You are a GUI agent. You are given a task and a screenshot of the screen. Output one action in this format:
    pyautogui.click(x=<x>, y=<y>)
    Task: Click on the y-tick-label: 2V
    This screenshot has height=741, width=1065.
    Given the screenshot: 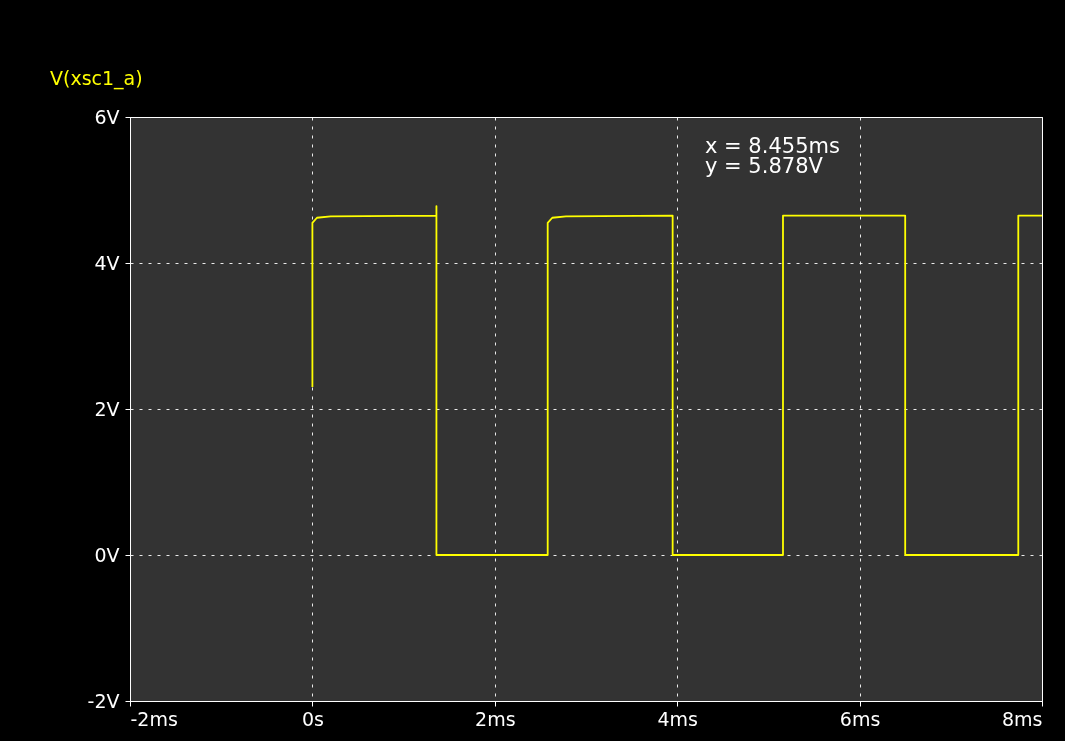 What is the action you would take?
    pyautogui.click(x=107, y=408)
    